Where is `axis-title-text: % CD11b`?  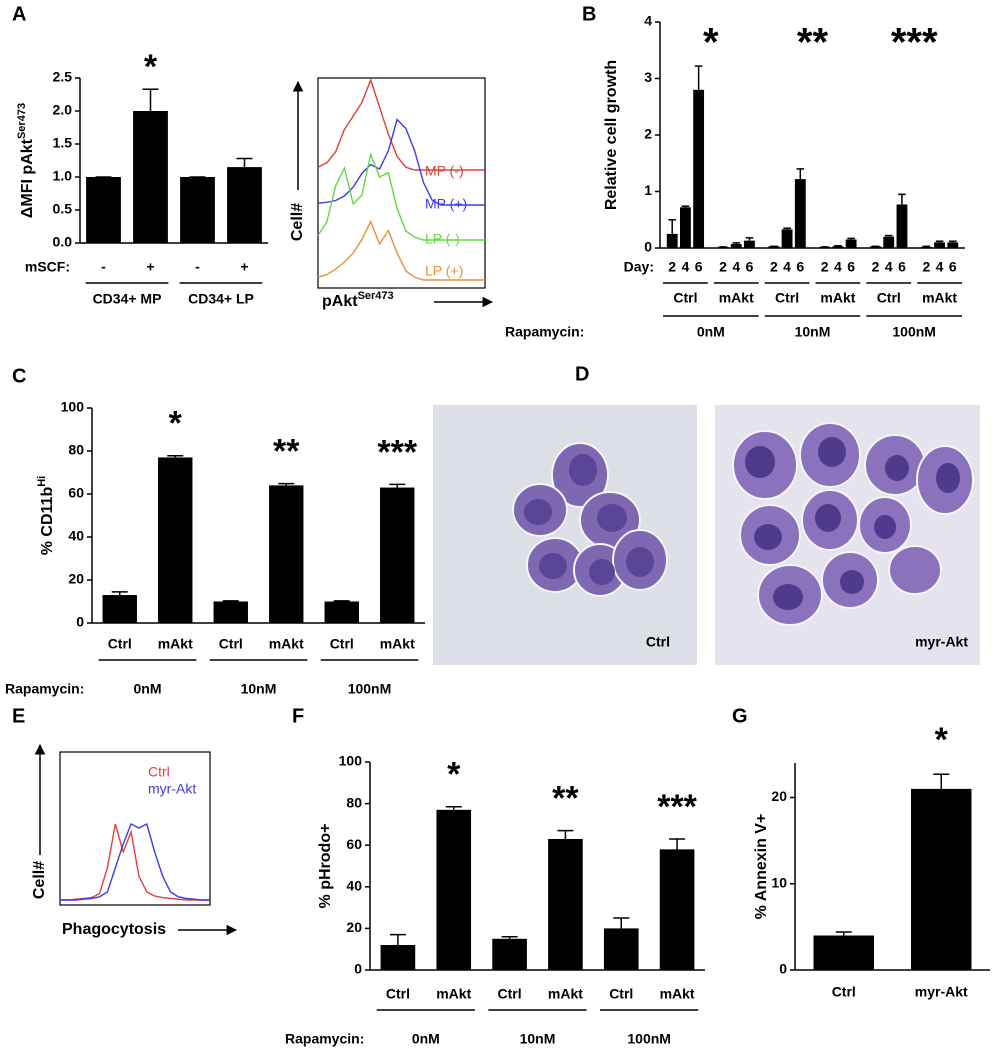 axis-title-text: % CD11b is located at coordinates (47, 521).